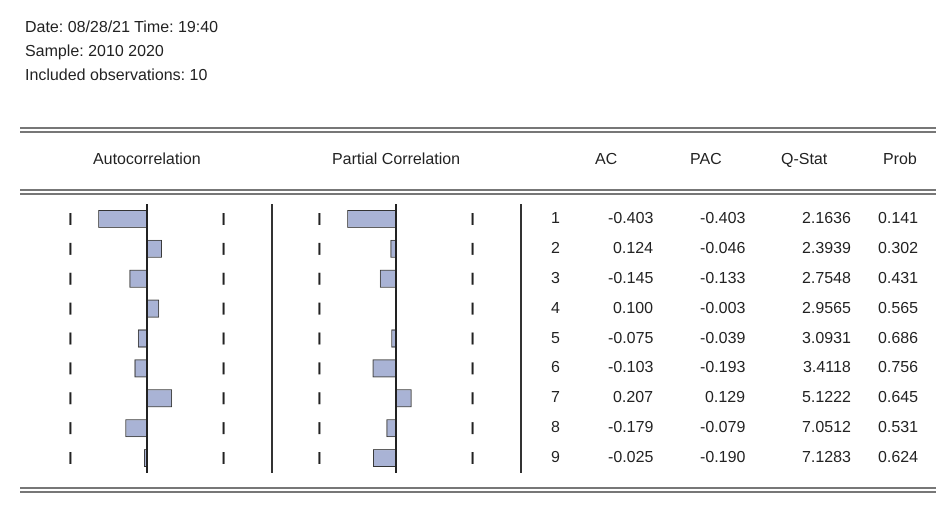  What do you see at coordinates (900, 160) in the screenshot?
I see `text: Prob` at bounding box center [900, 160].